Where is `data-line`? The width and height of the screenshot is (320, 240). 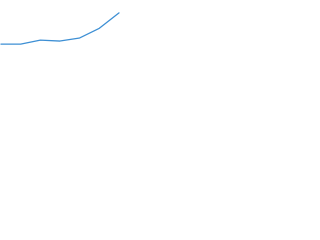 data-line is located at coordinates (60, 28).